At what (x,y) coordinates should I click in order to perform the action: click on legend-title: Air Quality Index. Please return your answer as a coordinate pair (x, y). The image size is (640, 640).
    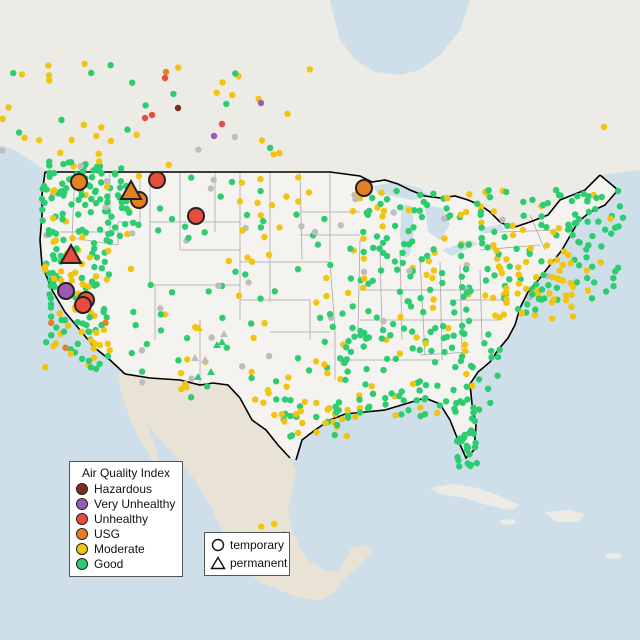
    Looking at the image, I should click on (126, 473).